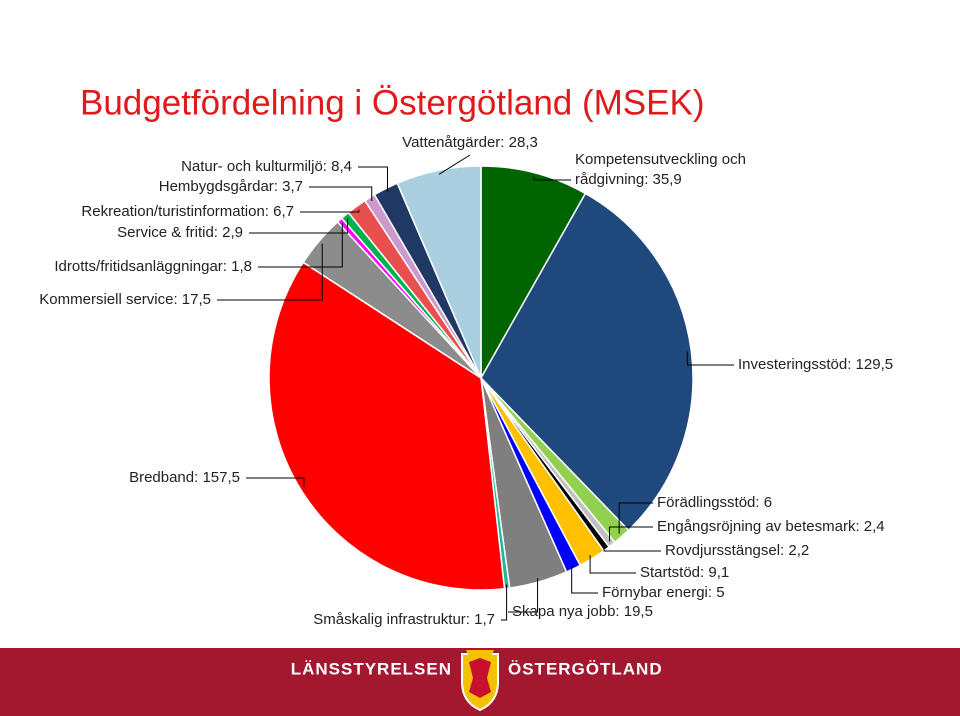 Image resolution: width=960 pixels, height=716 pixels. I want to click on data-label: Småskalig infrastruktur: 1,7, so click(404, 619).